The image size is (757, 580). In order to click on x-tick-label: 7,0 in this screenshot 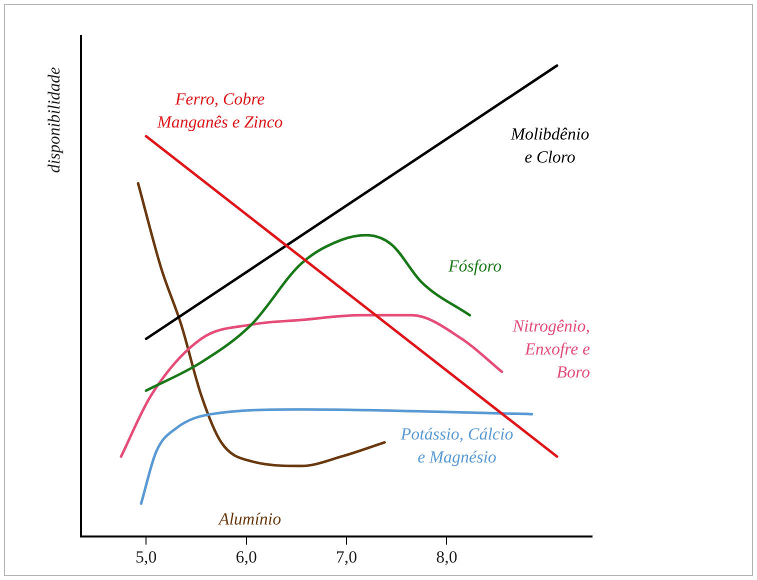, I will do `click(347, 556)`.